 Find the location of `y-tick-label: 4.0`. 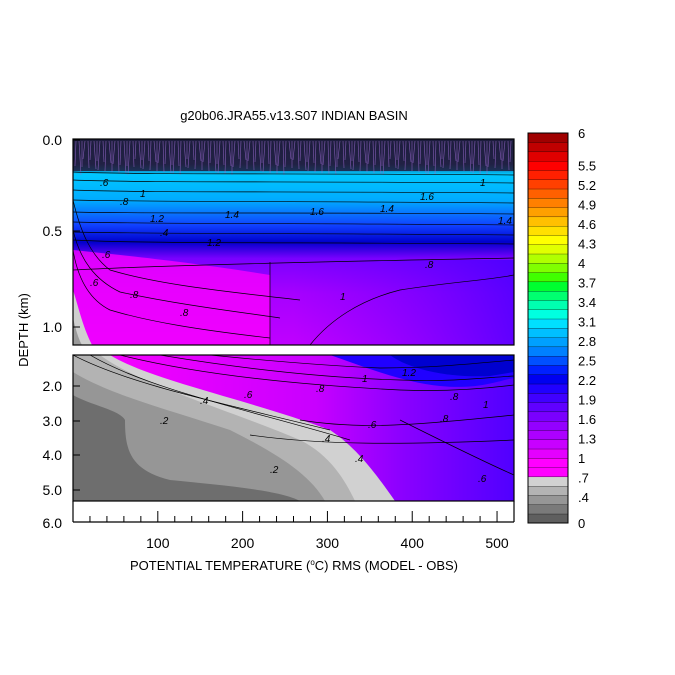

y-tick-label: 4.0 is located at coordinates (53, 455).